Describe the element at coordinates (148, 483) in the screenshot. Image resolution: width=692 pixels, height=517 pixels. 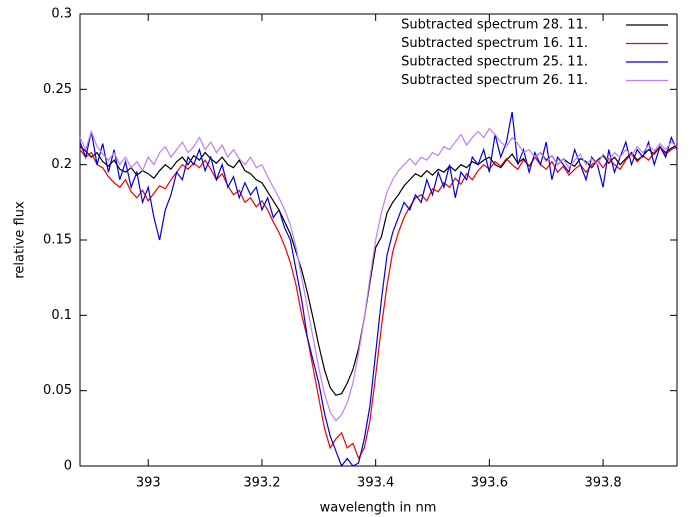
I see `x-tick-label: 393` at that location.